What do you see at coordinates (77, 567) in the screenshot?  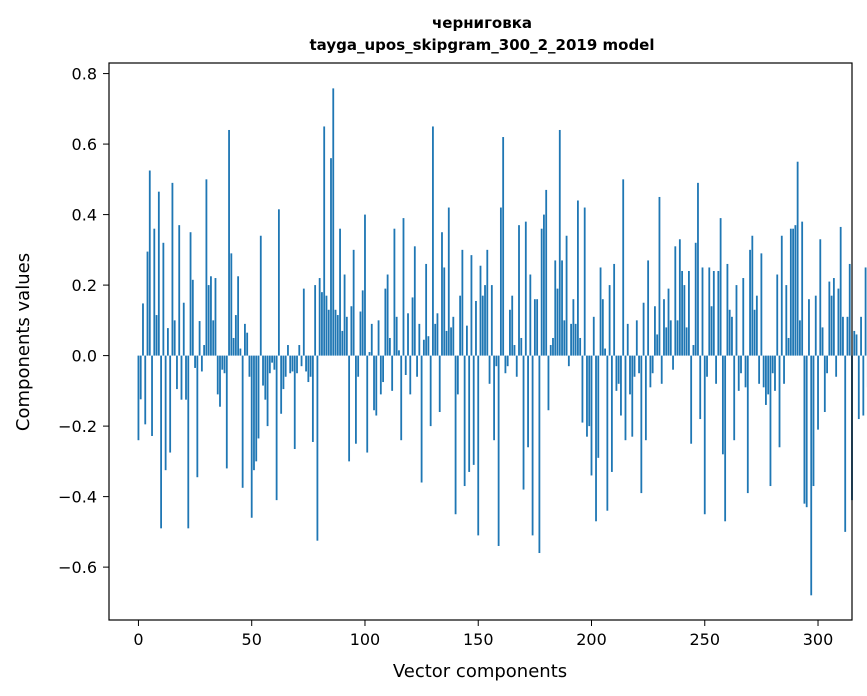 I see `y-tick-label: −0.6` at bounding box center [77, 567].